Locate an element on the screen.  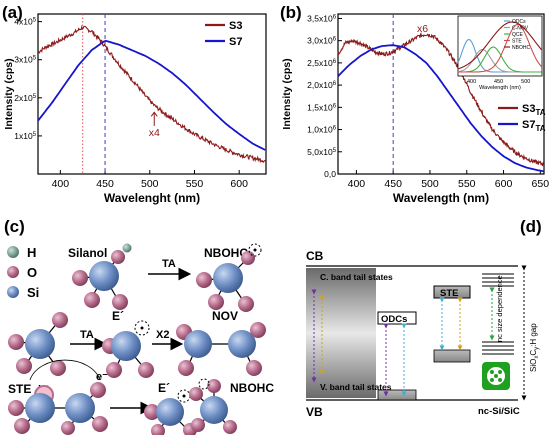
nbohc-molecule-2: NBOHC is located at coordinates (231, 406).